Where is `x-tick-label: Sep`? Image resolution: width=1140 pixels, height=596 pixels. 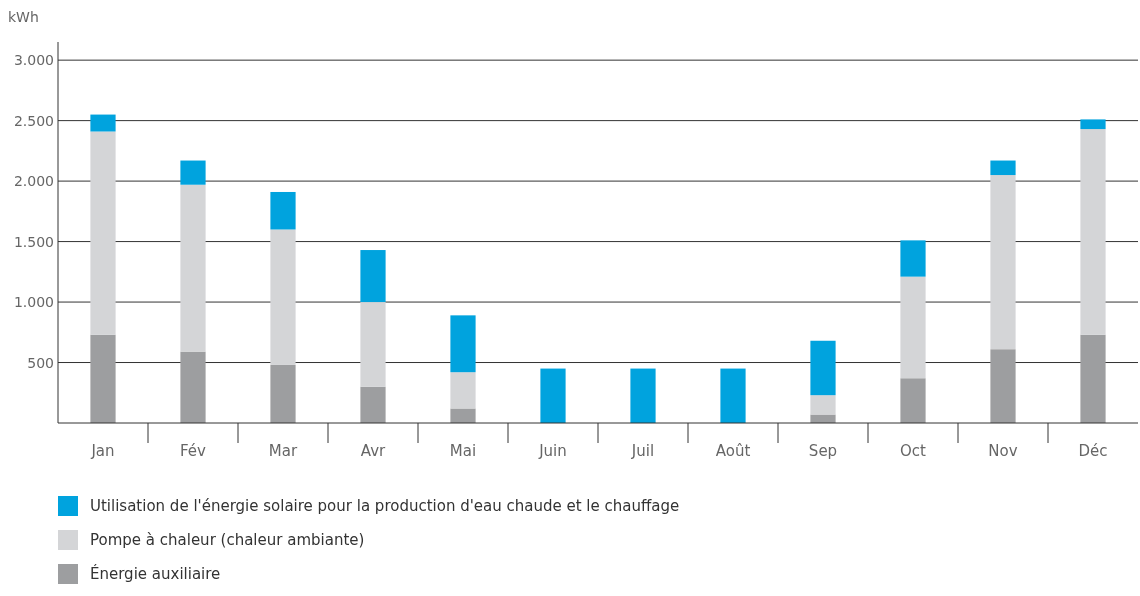
x-tick-label: Sep is located at coordinates (823, 451).